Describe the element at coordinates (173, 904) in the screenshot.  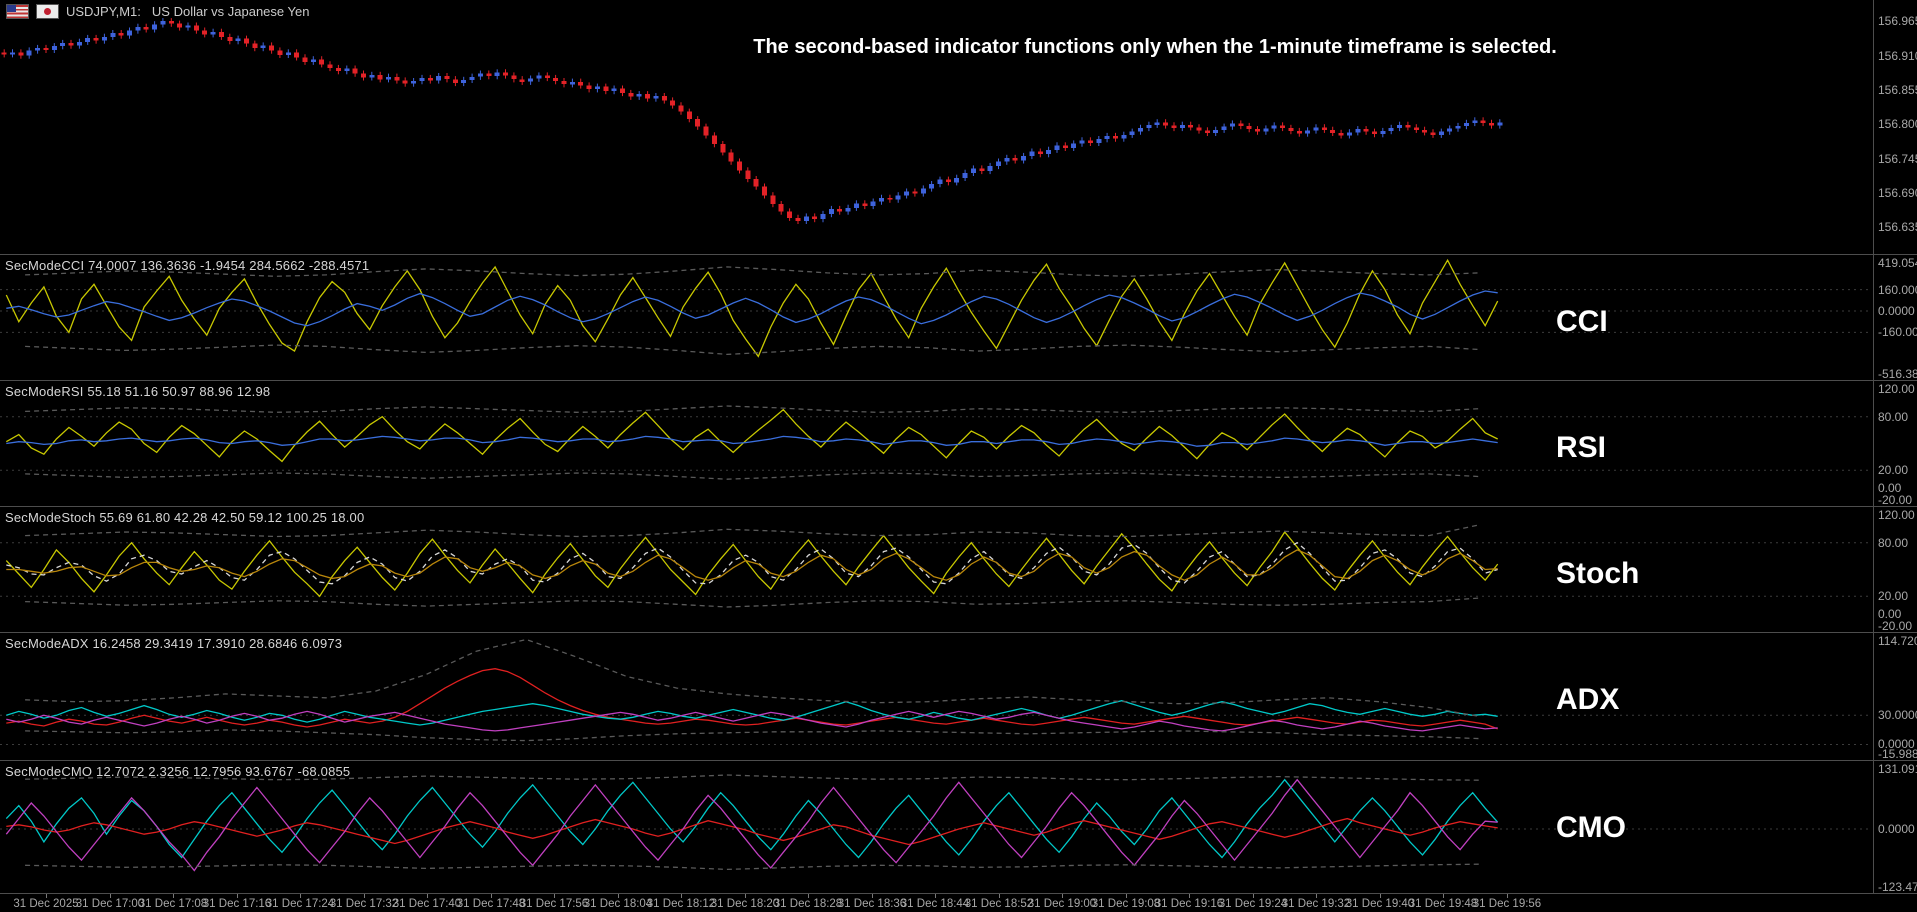
I see `time-label: 31 Dec 17:08` at that location.